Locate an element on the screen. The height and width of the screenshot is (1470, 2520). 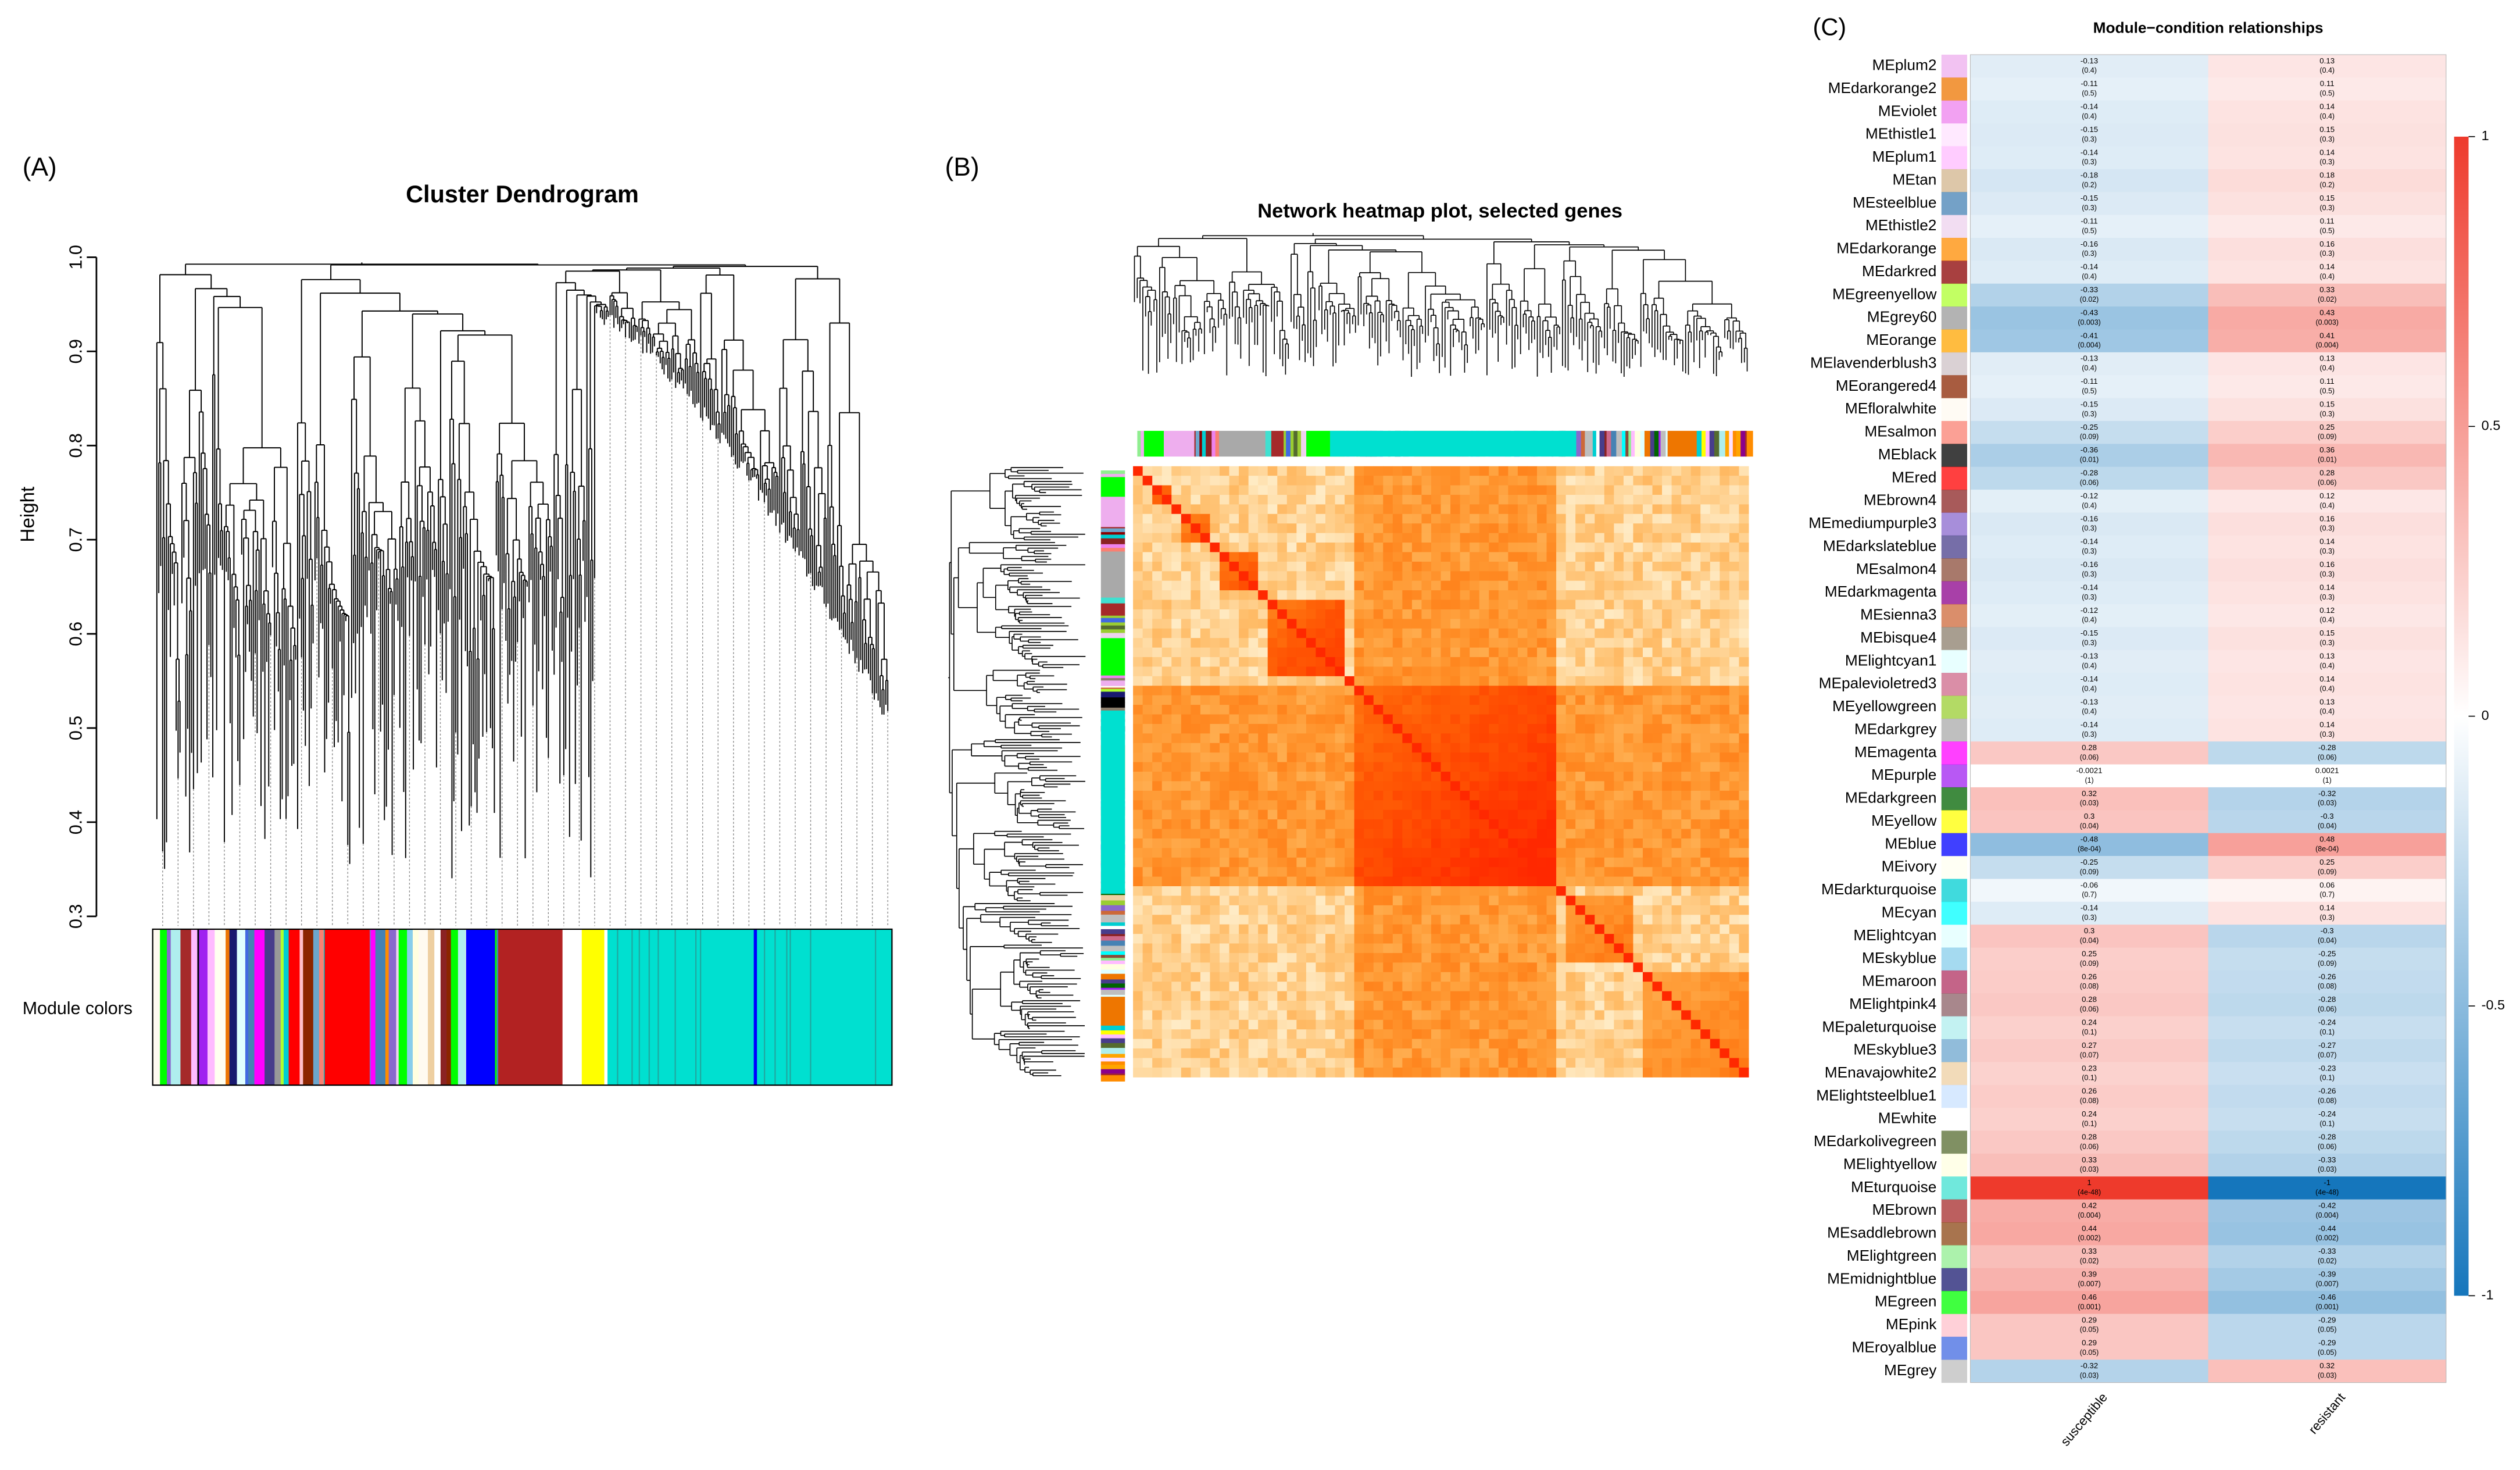
row-label: MEsalmon4 is located at coordinates (1897, 568).